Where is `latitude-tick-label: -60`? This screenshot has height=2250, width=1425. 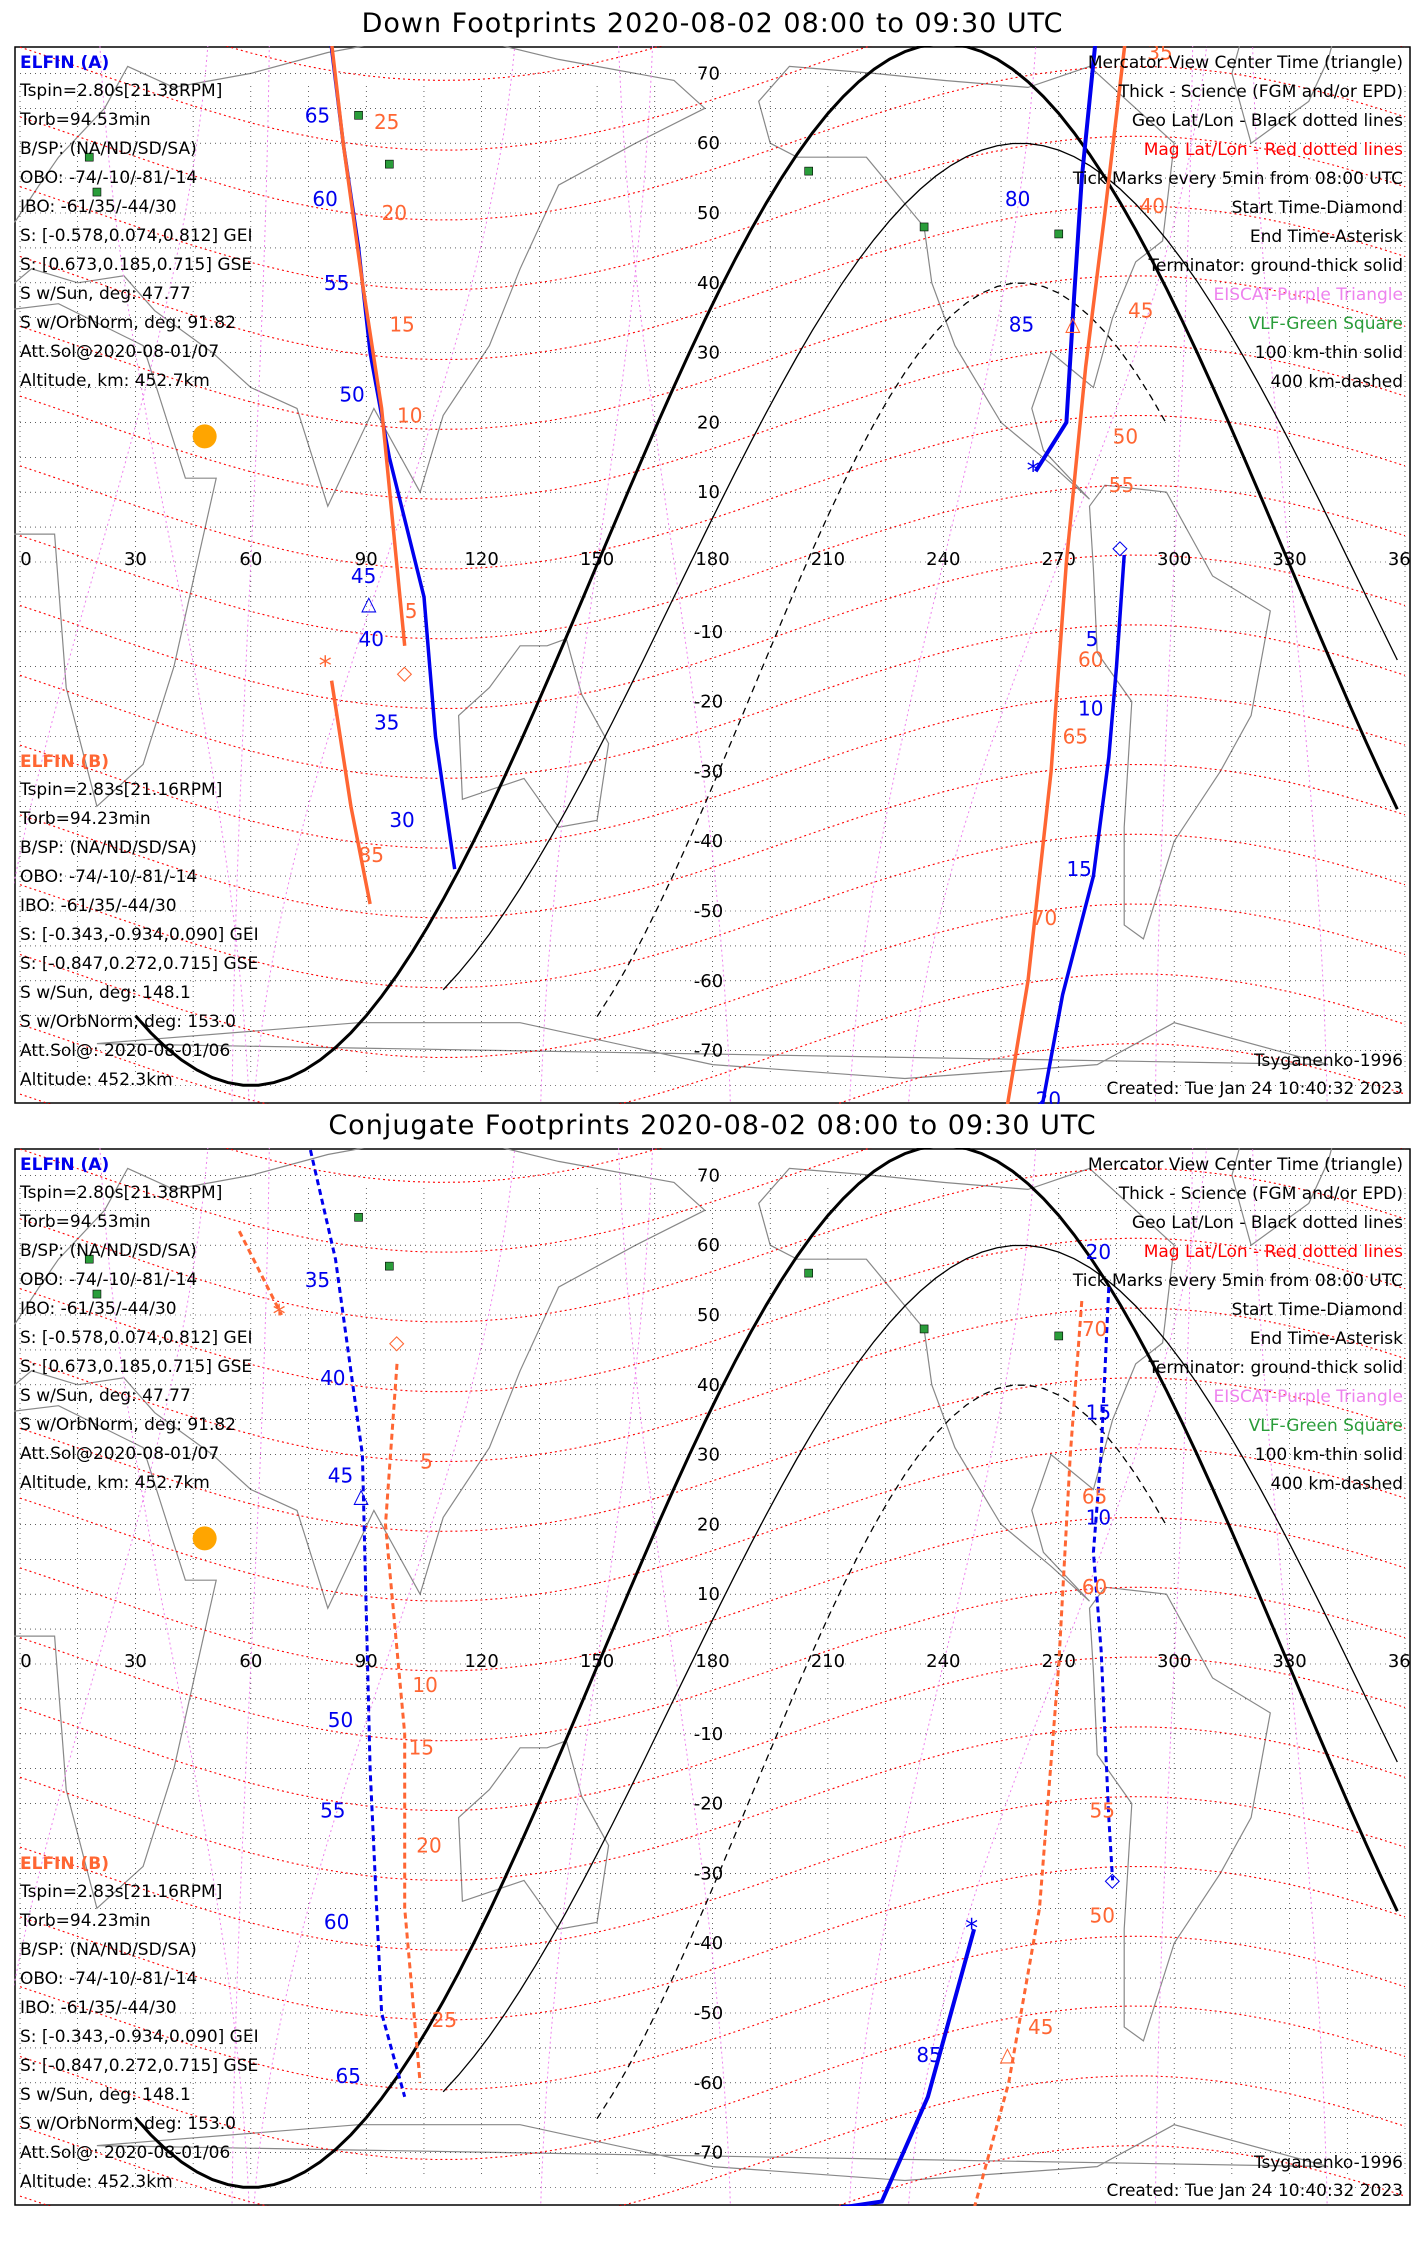
latitude-tick-label: -60 is located at coordinates (708, 2083).